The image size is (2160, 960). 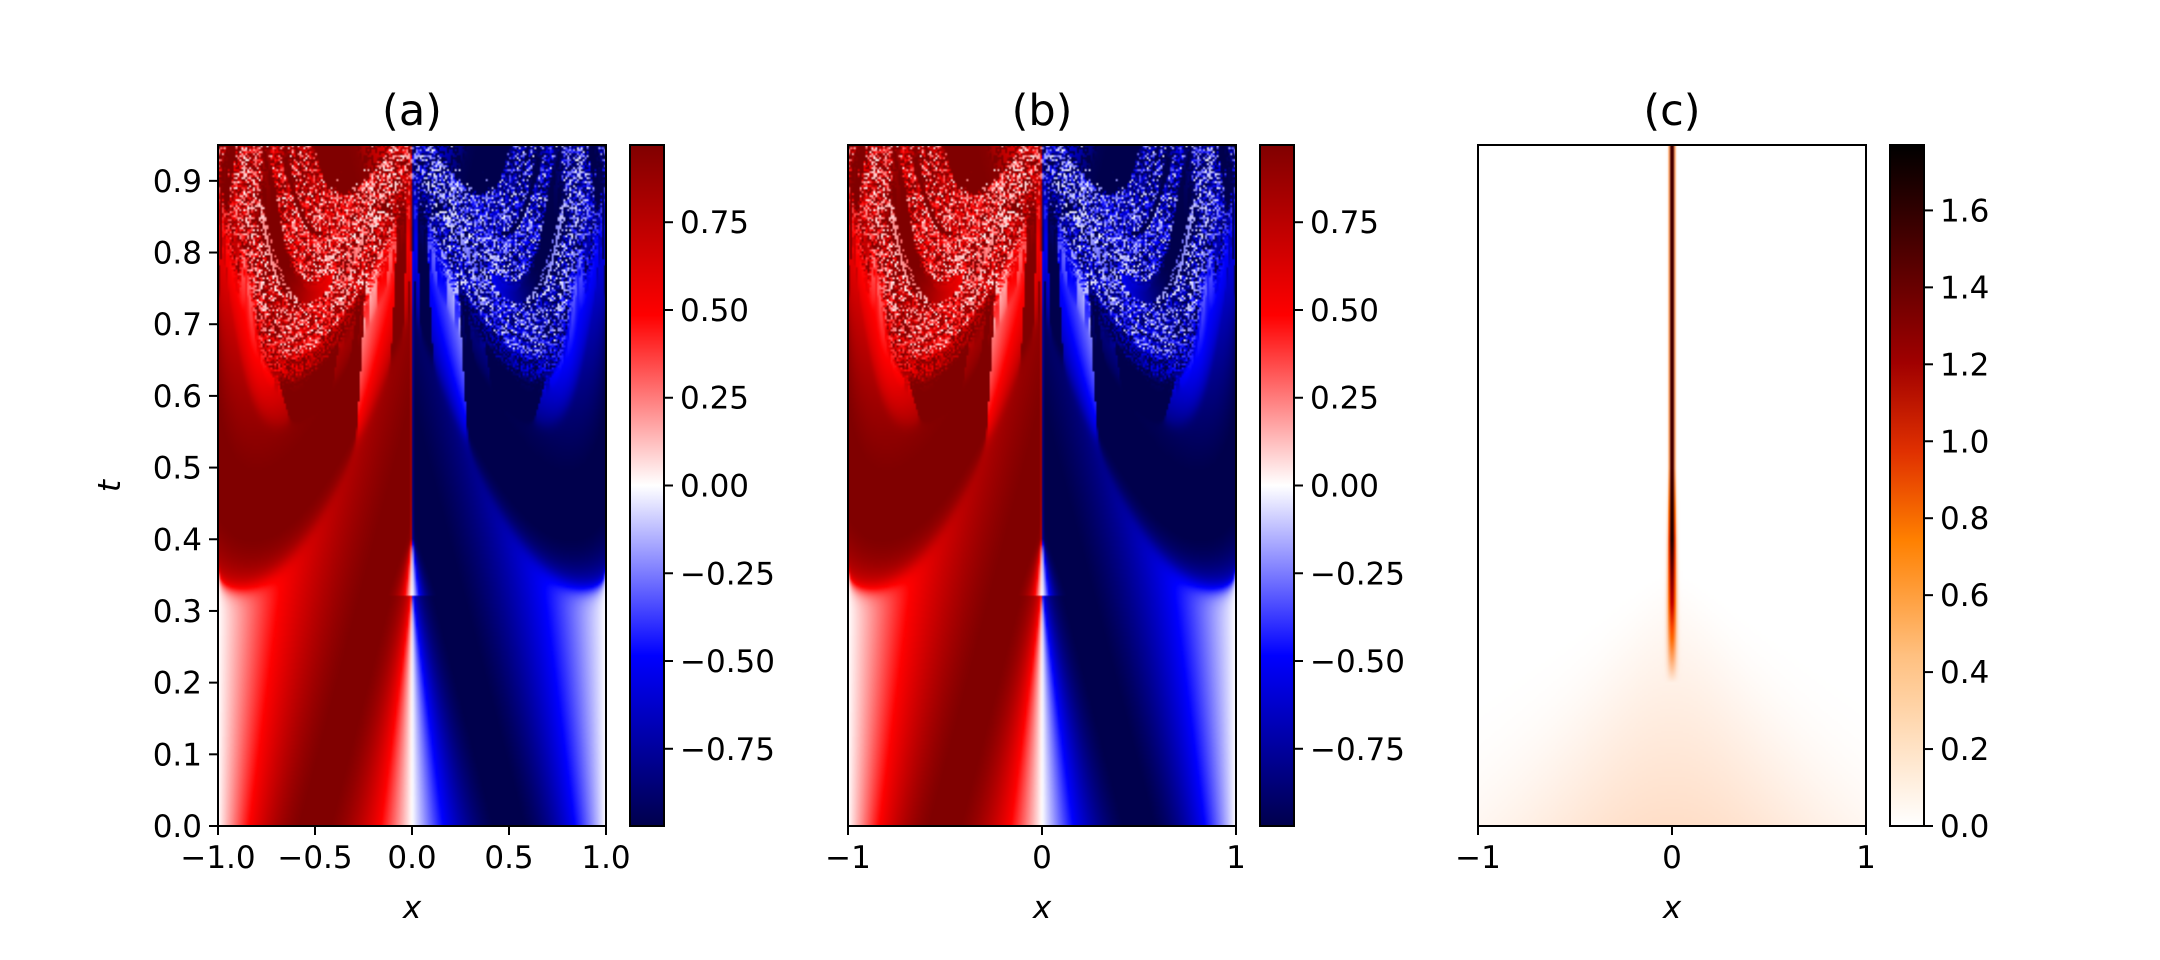 What do you see at coordinates (1964, 673) in the screenshot?
I see `colorbar-tick-label: 0.4` at bounding box center [1964, 673].